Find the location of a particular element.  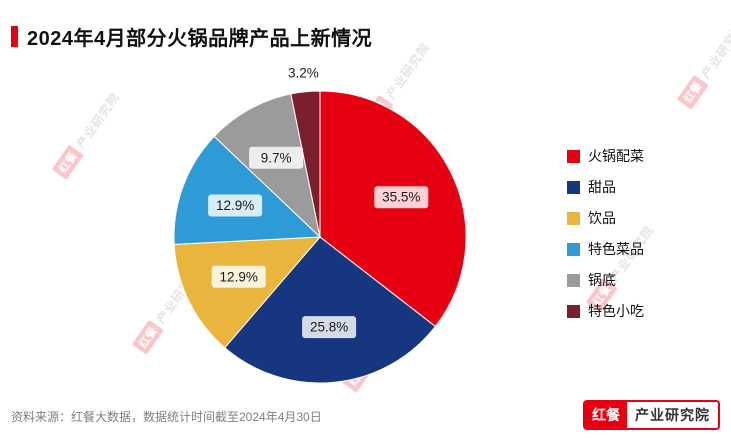

legend-label: 特色菜品 is located at coordinates (616, 249).